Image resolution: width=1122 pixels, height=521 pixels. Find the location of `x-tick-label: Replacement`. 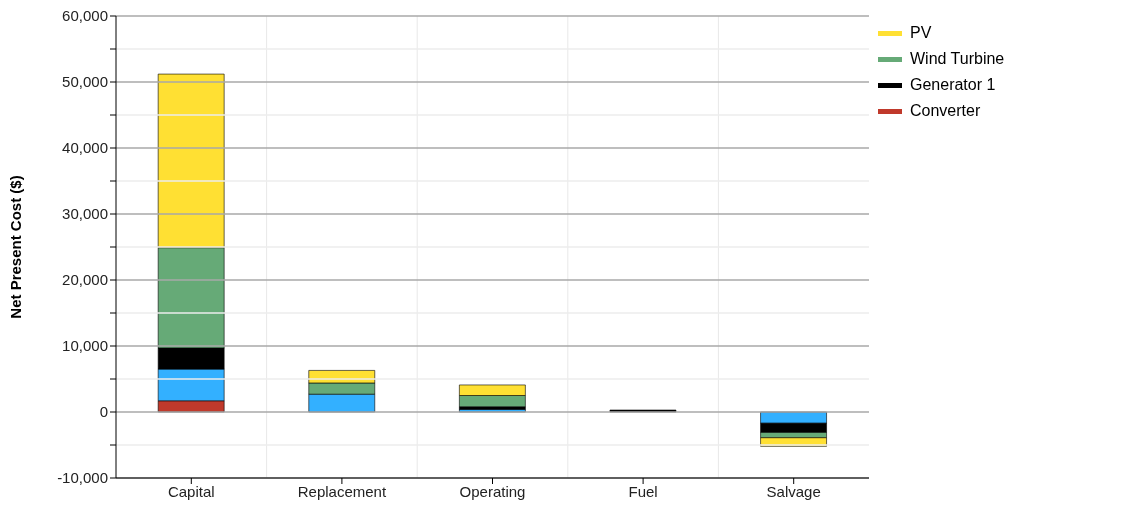

x-tick-label: Replacement is located at coordinates (342, 491).